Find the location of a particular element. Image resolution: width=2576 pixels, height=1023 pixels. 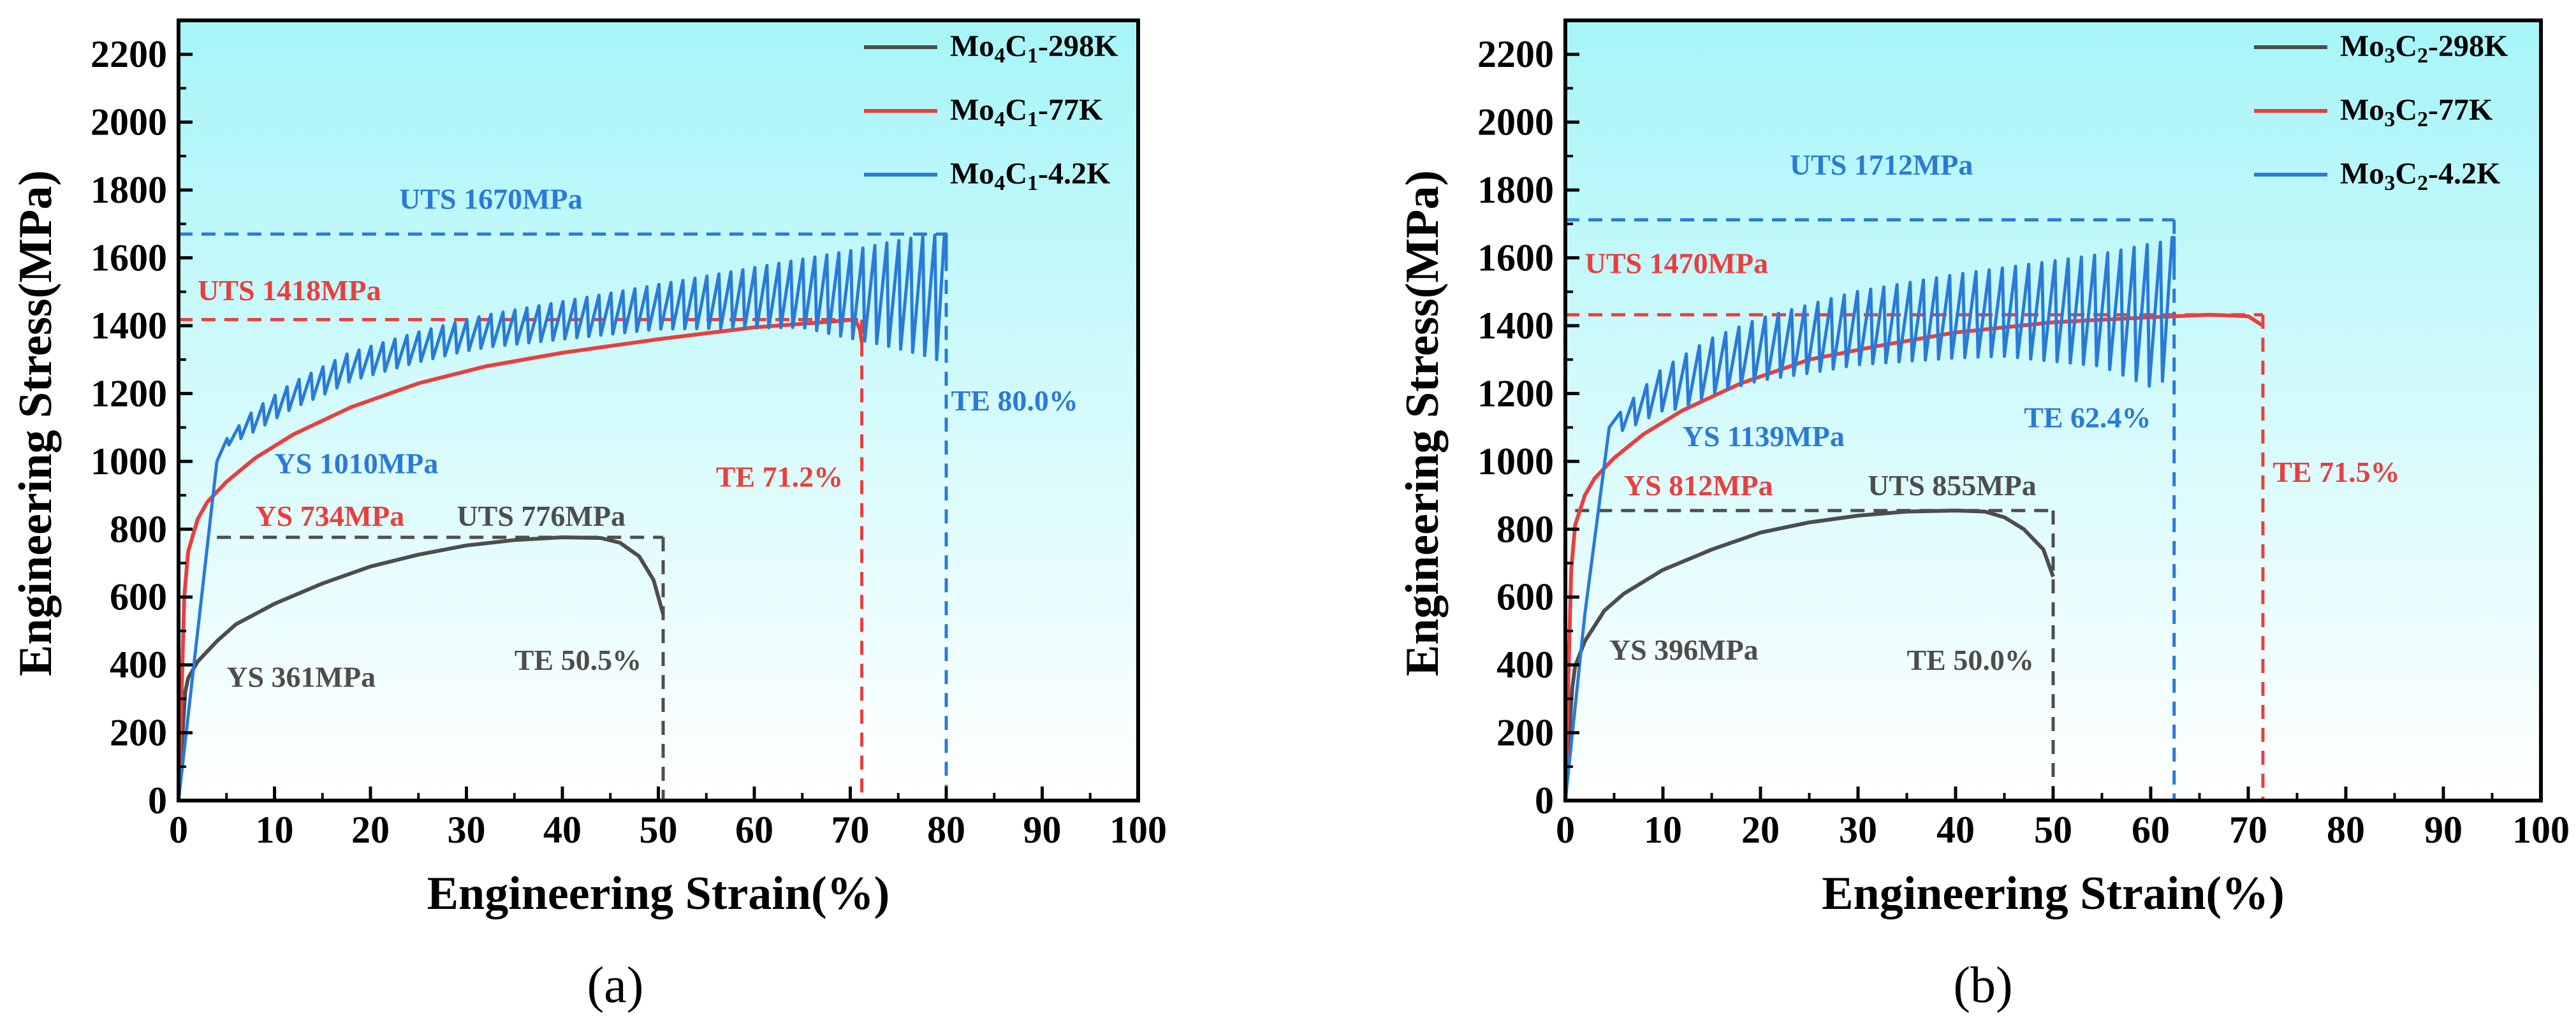

annotation-1: UTS 1470MPa is located at coordinates (1677, 263).